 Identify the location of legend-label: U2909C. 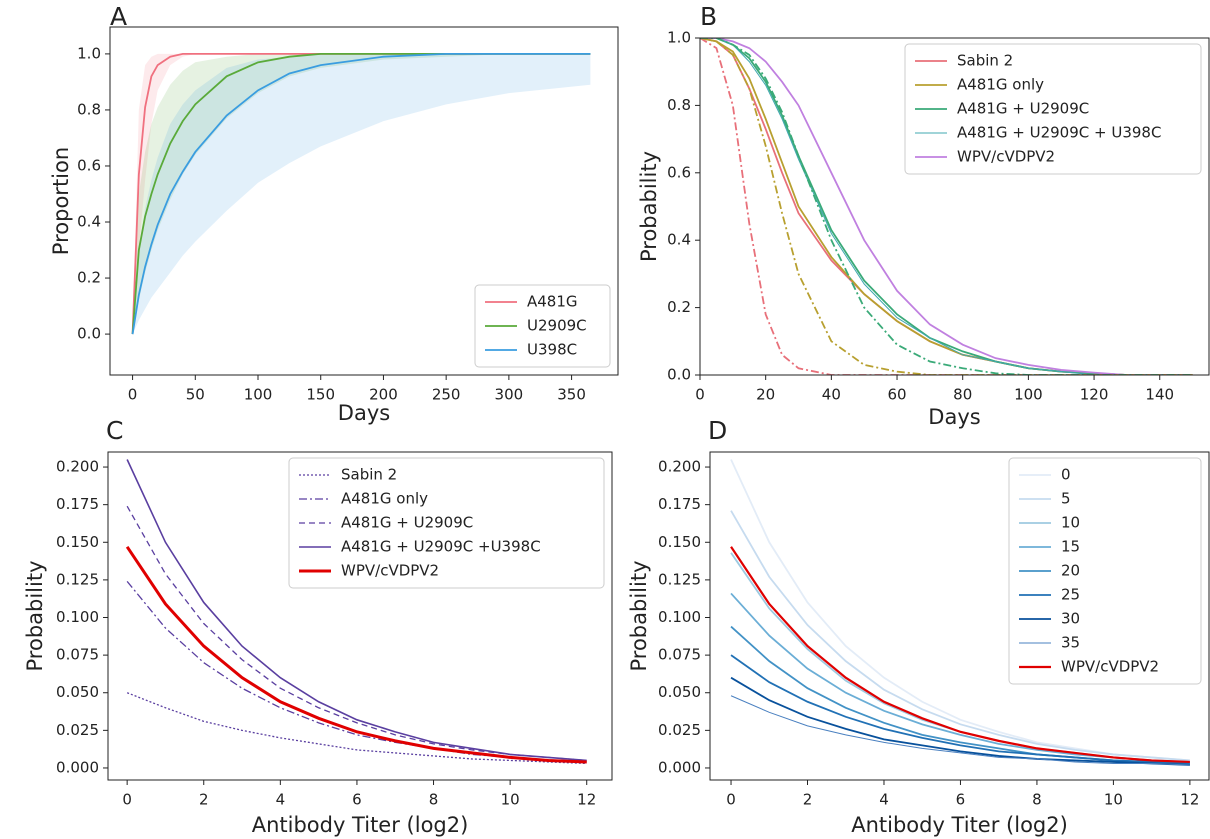
(557, 326).